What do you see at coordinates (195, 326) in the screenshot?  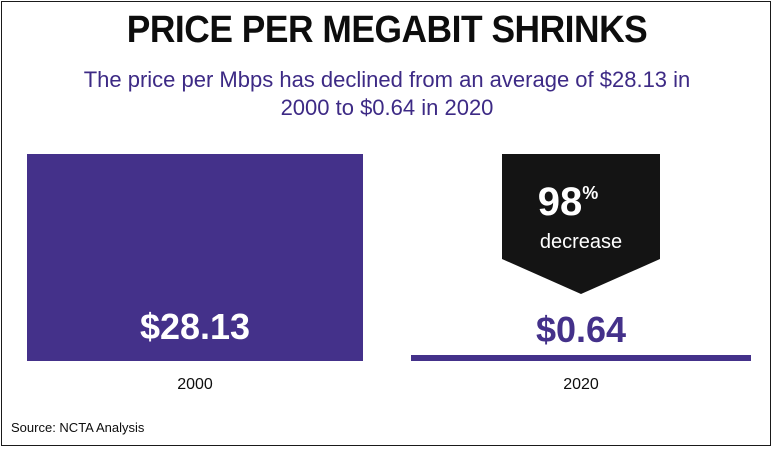 I see `value-label-2000: $28.13` at bounding box center [195, 326].